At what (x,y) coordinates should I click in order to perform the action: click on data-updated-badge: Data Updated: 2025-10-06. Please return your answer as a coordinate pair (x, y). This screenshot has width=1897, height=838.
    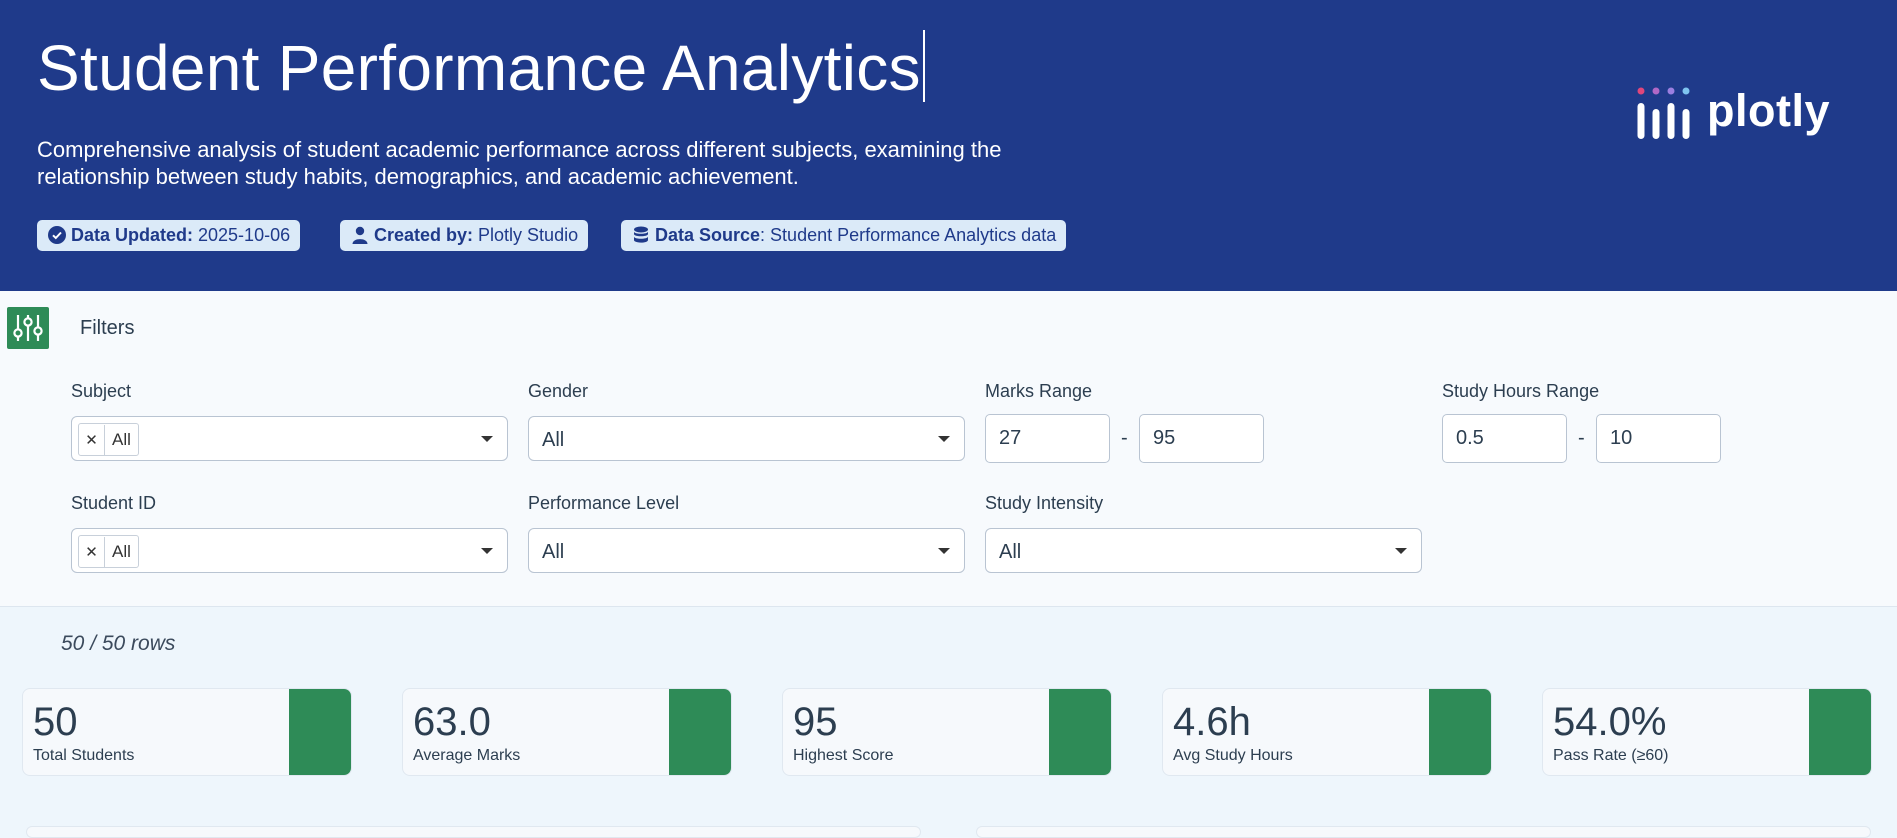
    Looking at the image, I should click on (169, 235).